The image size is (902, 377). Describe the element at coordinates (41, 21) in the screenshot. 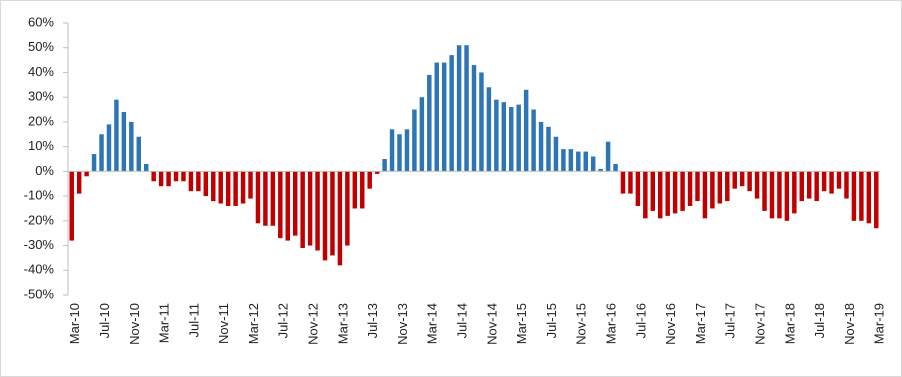

I see `y-tick-label: 60%` at that location.